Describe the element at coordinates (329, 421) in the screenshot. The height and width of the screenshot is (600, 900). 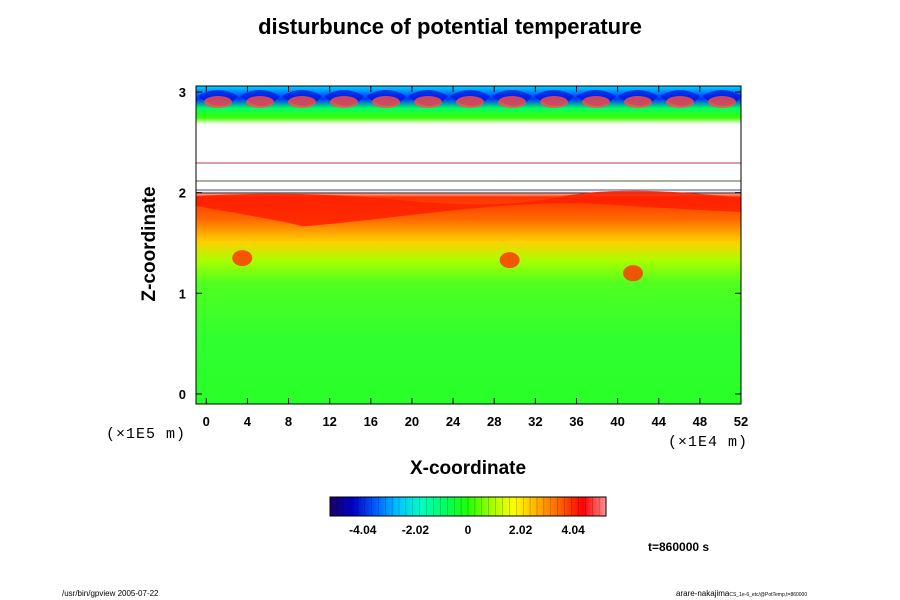
I see `x-tick-label: 12` at that location.